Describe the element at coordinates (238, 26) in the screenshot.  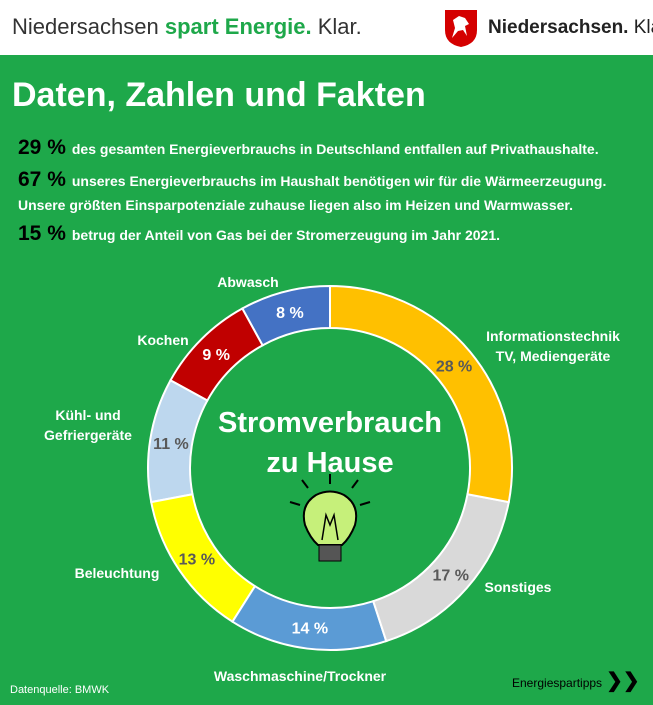
I see `brand-highlight: spart Energie.` at that location.